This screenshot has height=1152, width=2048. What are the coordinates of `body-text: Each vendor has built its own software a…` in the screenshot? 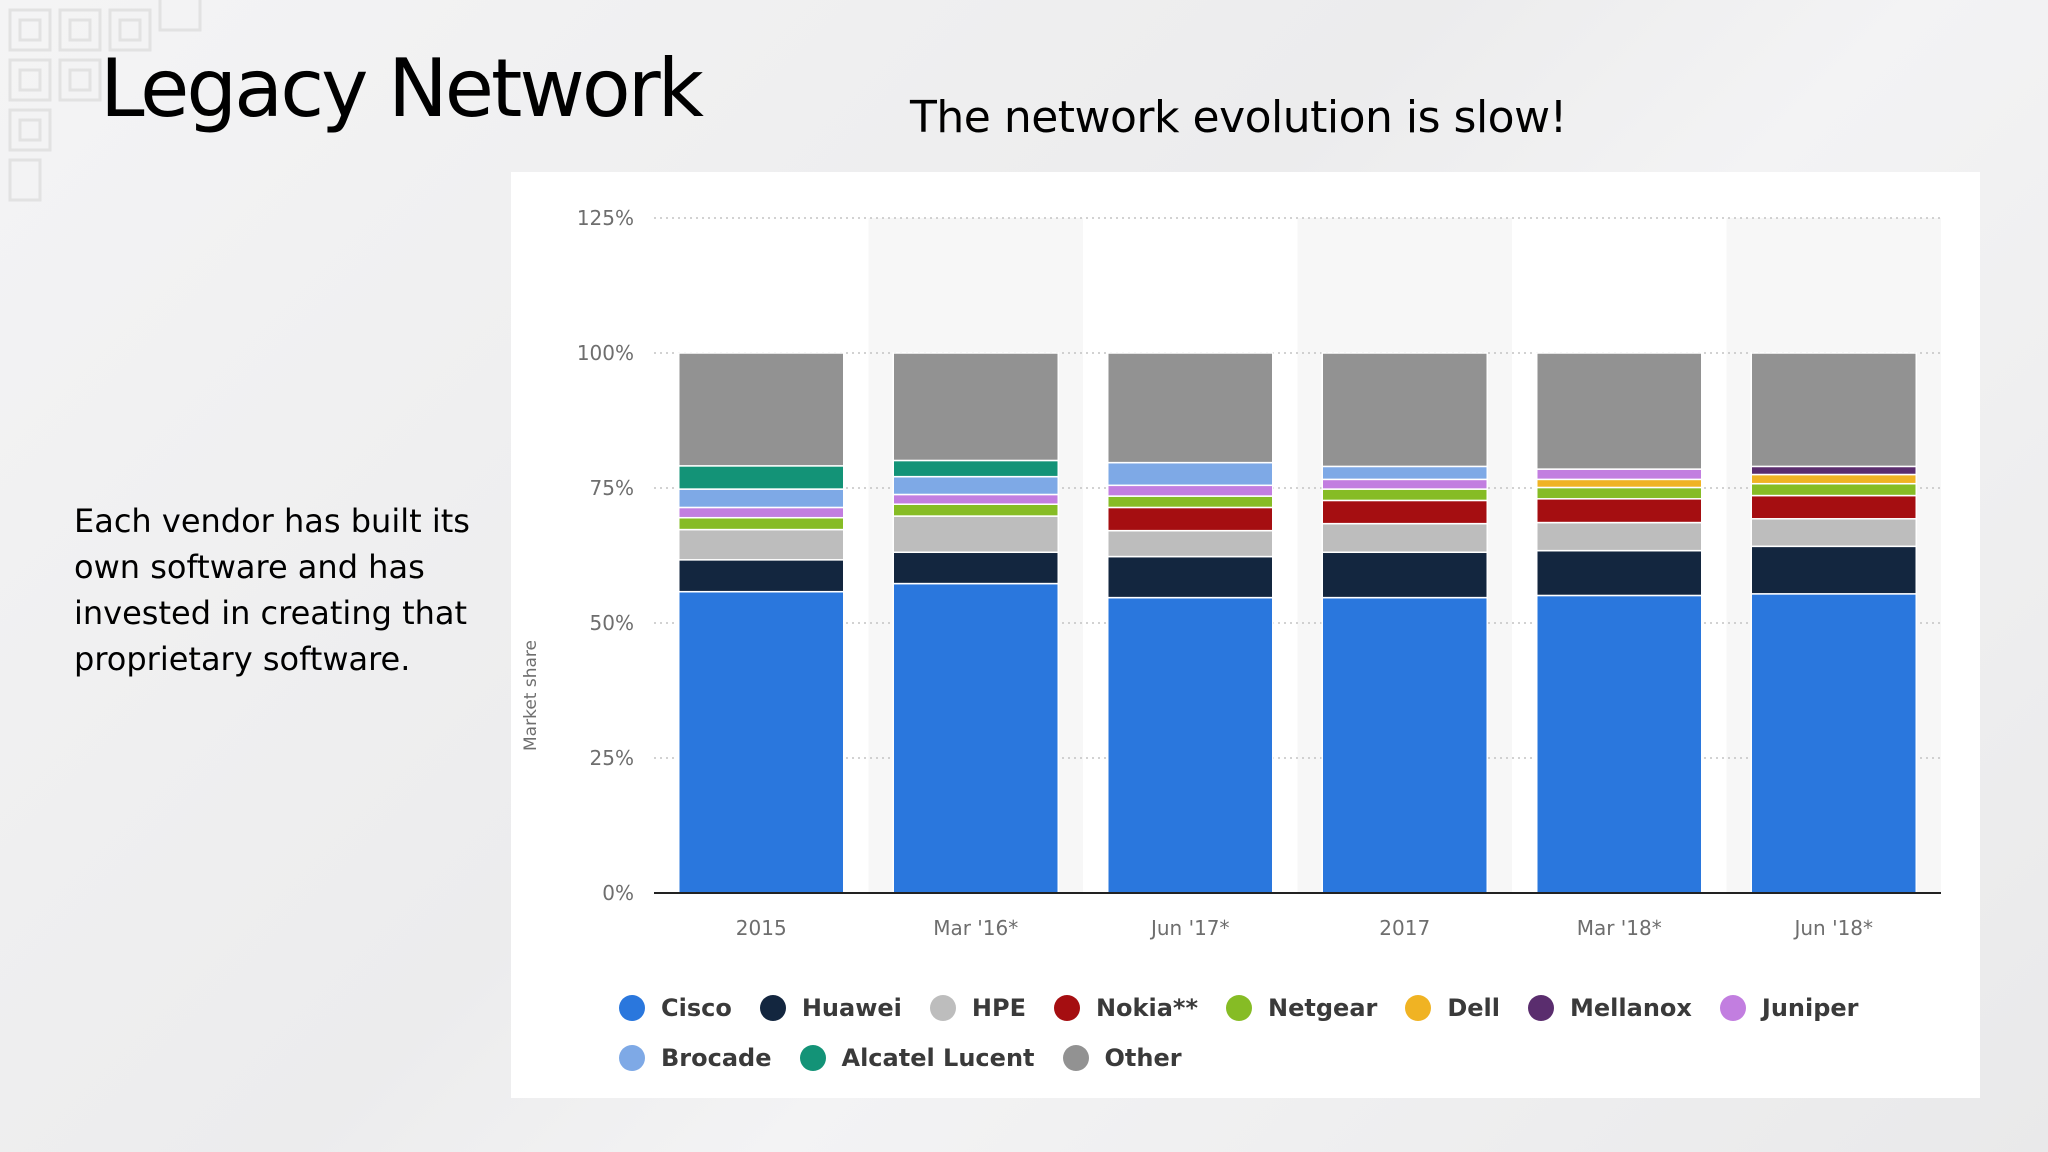 It's located at (272, 590).